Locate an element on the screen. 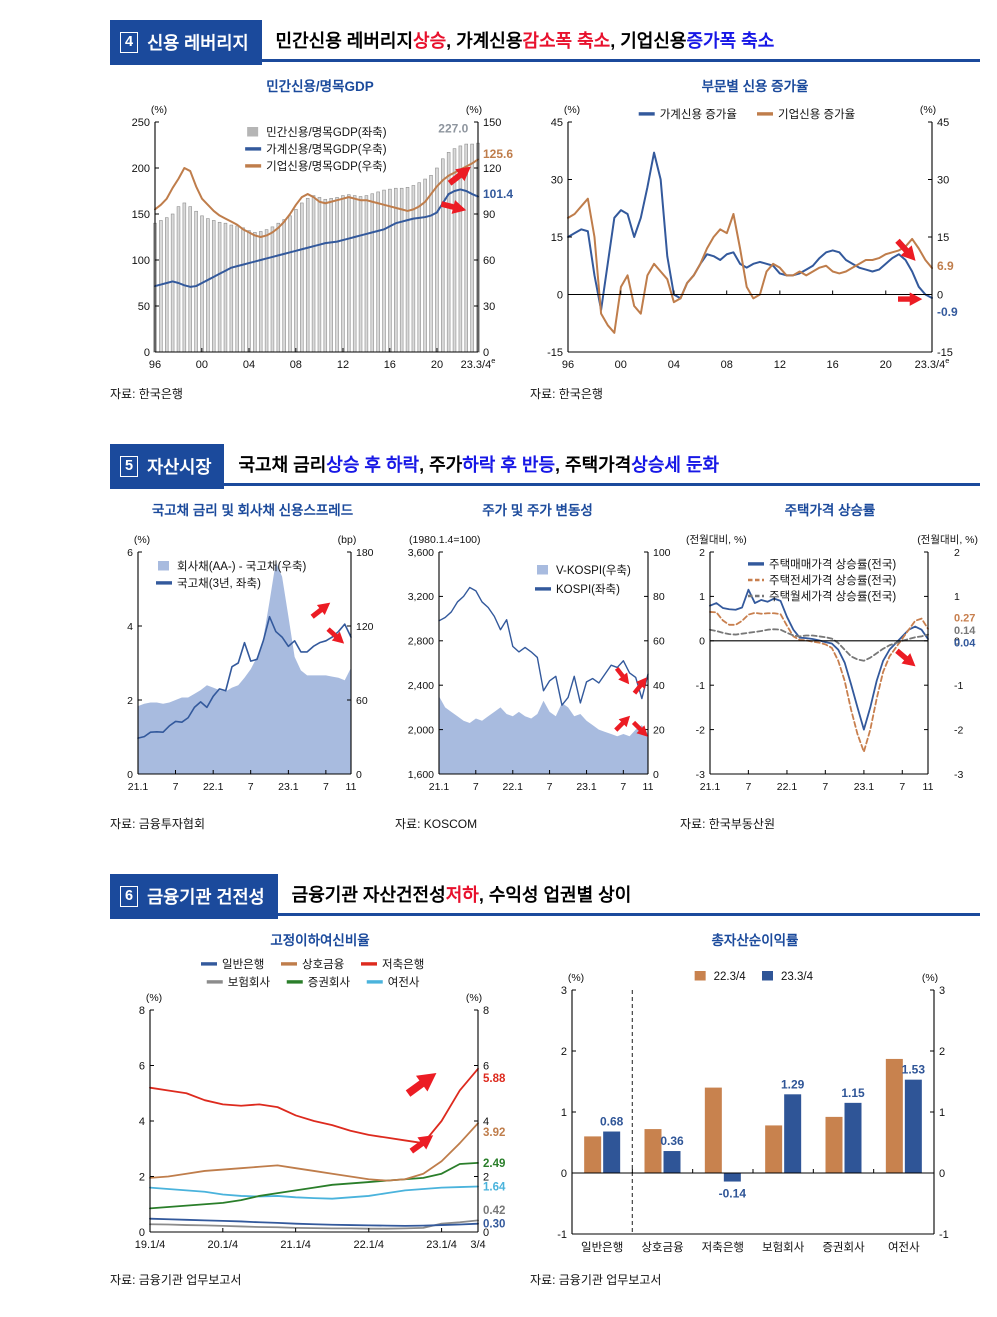 The width and height of the screenshot is (997, 1317). headline-segment: , 주가 is located at coordinates (441, 464).